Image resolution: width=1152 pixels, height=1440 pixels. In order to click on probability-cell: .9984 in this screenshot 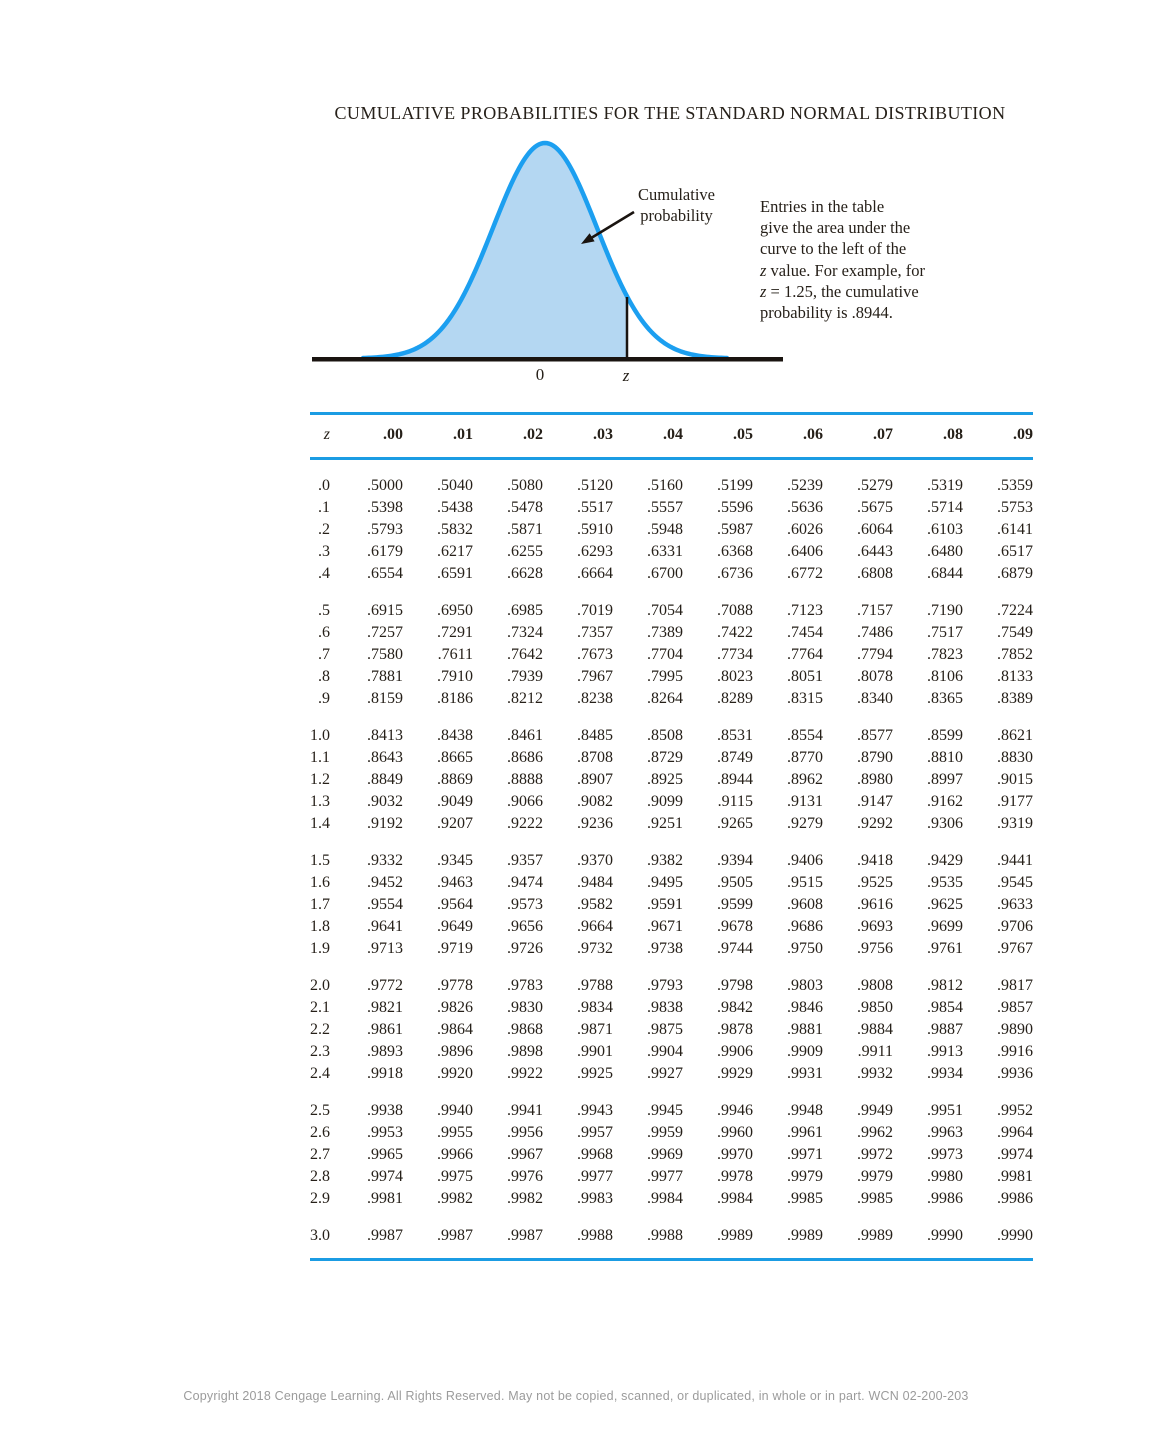, I will do `click(665, 1198)`.